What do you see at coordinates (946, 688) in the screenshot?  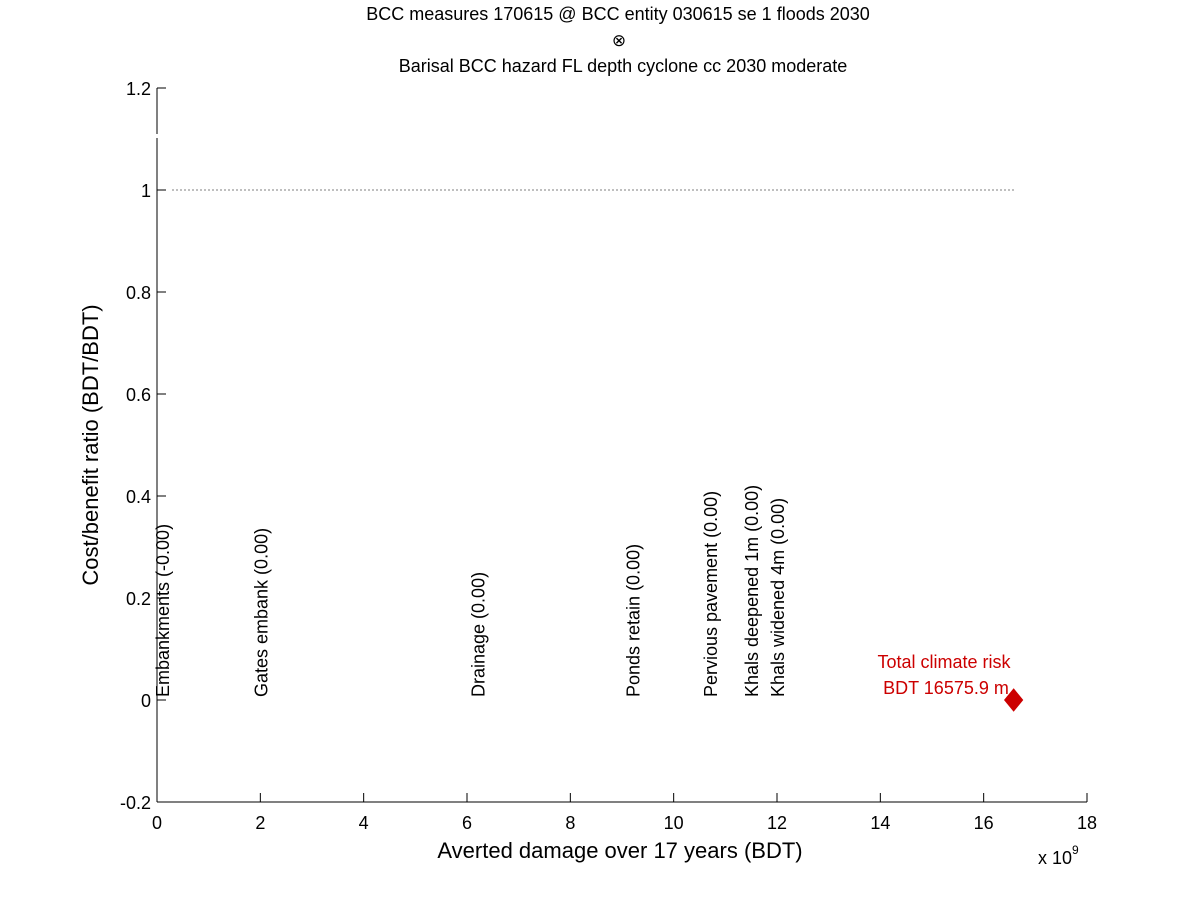 I see `total-risk-label-line2: BDT 16575.9 m` at bounding box center [946, 688].